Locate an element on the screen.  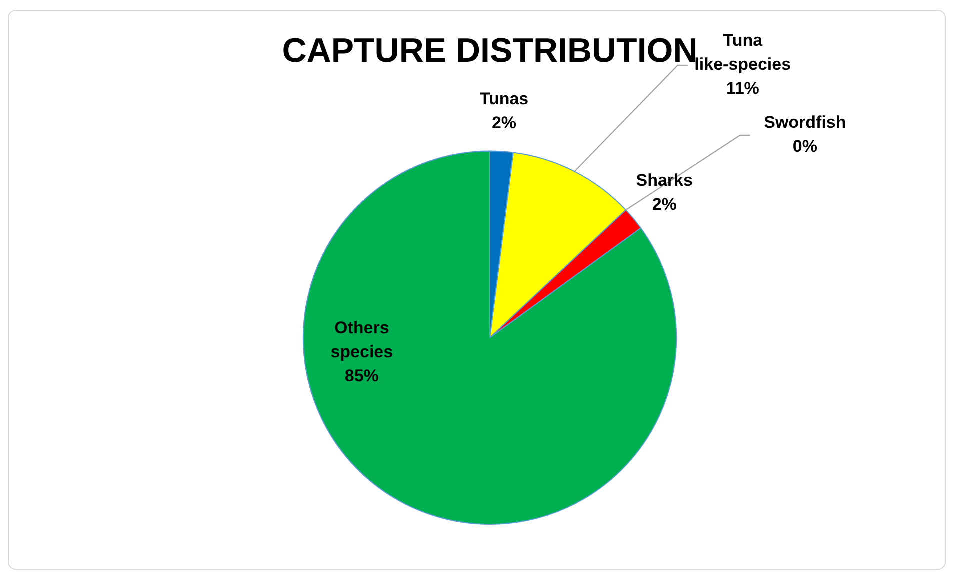
slice-label: Sharks is located at coordinates (664, 180).